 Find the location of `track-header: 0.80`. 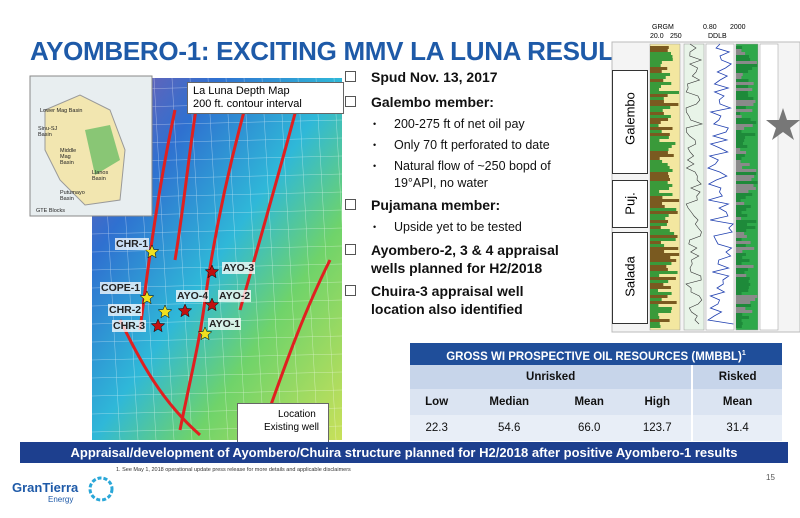

track-header: 0.80 is located at coordinates (710, 27).